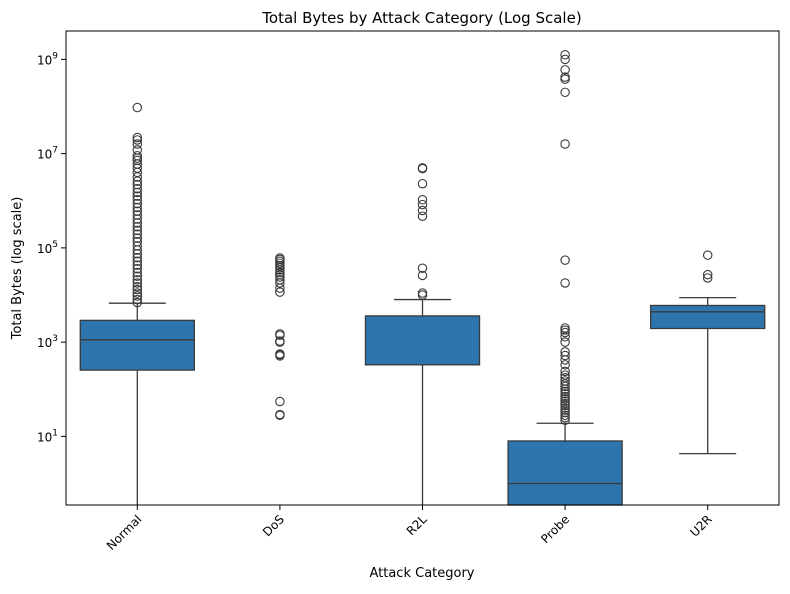 The image size is (790, 594). Describe the element at coordinates (47, 248) in the screenshot. I see `y-tick-label: 10⁵` at that location.